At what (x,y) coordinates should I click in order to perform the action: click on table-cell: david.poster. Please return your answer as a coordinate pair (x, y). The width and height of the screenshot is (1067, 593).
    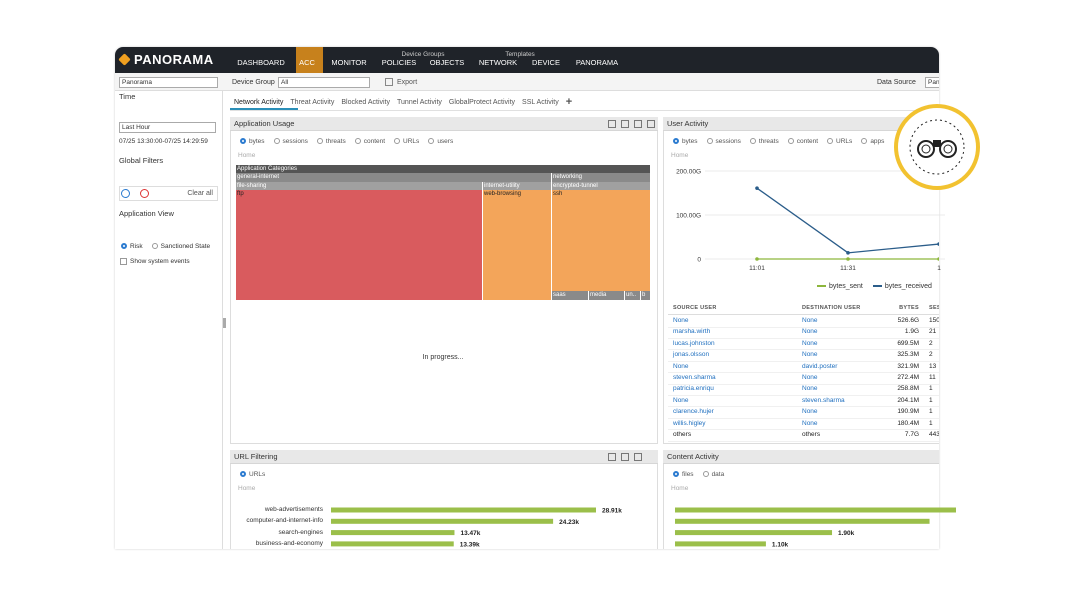
    Looking at the image, I should click on (820, 366).